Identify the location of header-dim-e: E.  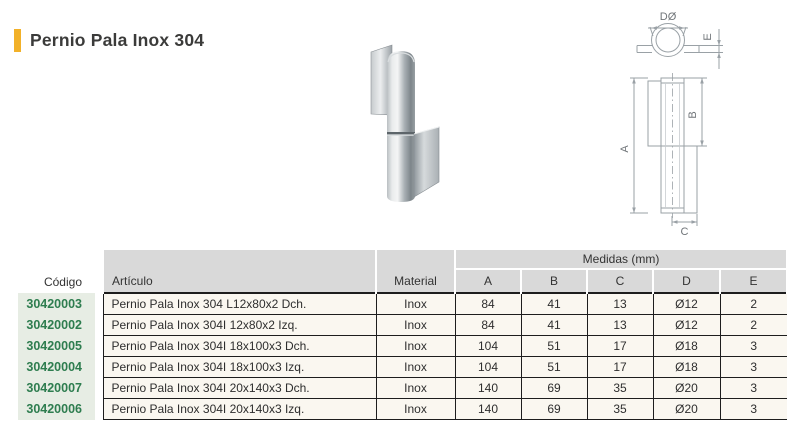
(753, 281).